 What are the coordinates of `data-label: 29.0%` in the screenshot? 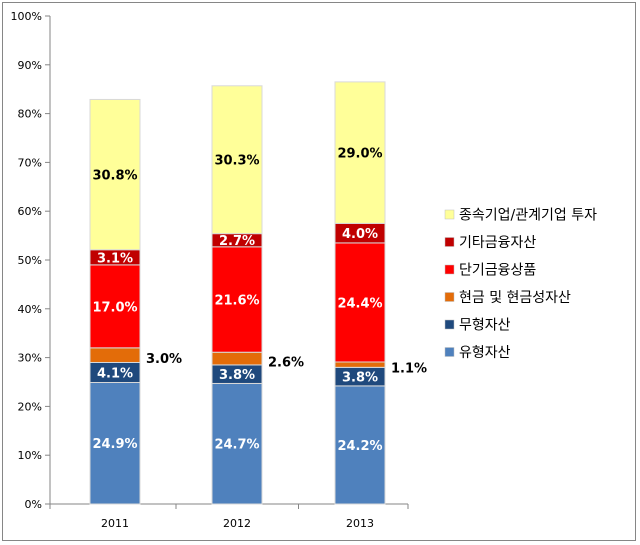 It's located at (359, 154).